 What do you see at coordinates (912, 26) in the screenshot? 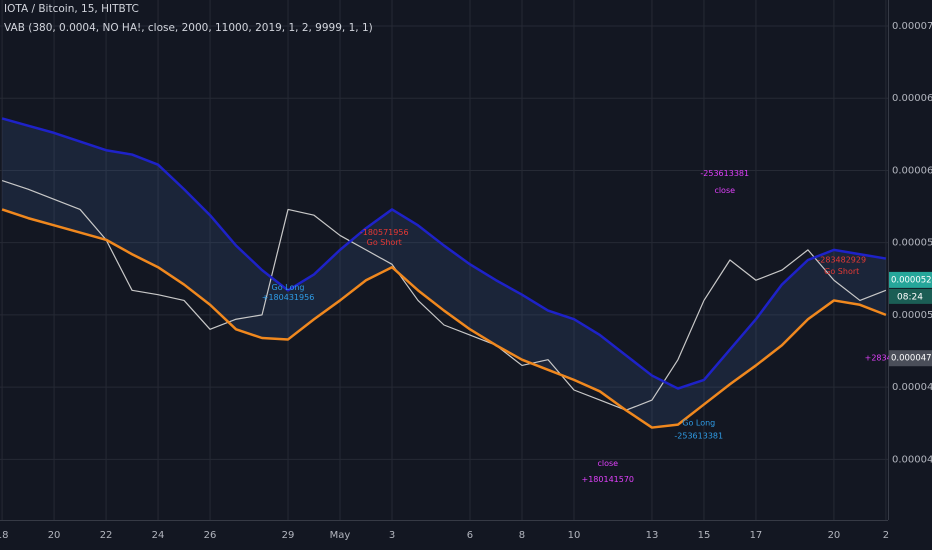
I see `y-tick-label: 0.000070000` at bounding box center [912, 26].